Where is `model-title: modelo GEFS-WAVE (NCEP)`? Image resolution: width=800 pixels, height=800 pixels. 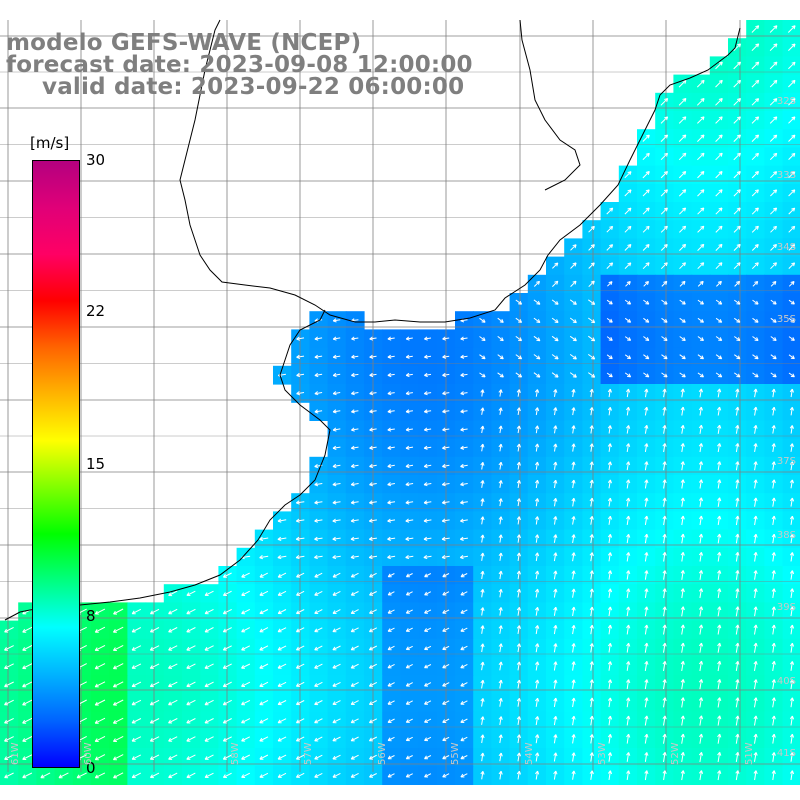
model-title: modelo GEFS-WAVE (NCEP) is located at coordinates (184, 43).